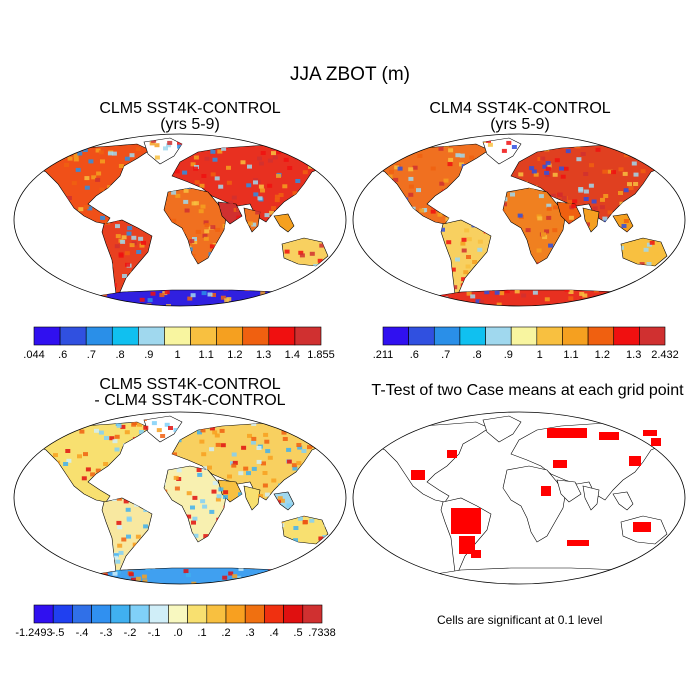 This screenshot has height=700, width=700. Describe the element at coordinates (225, 633) in the screenshot. I see `colorbar-label: .2` at that location.